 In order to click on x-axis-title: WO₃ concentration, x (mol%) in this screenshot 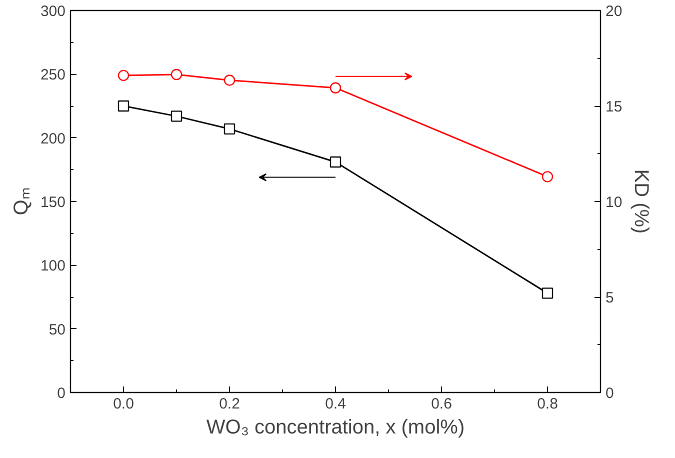, I will do `click(335, 427)`.